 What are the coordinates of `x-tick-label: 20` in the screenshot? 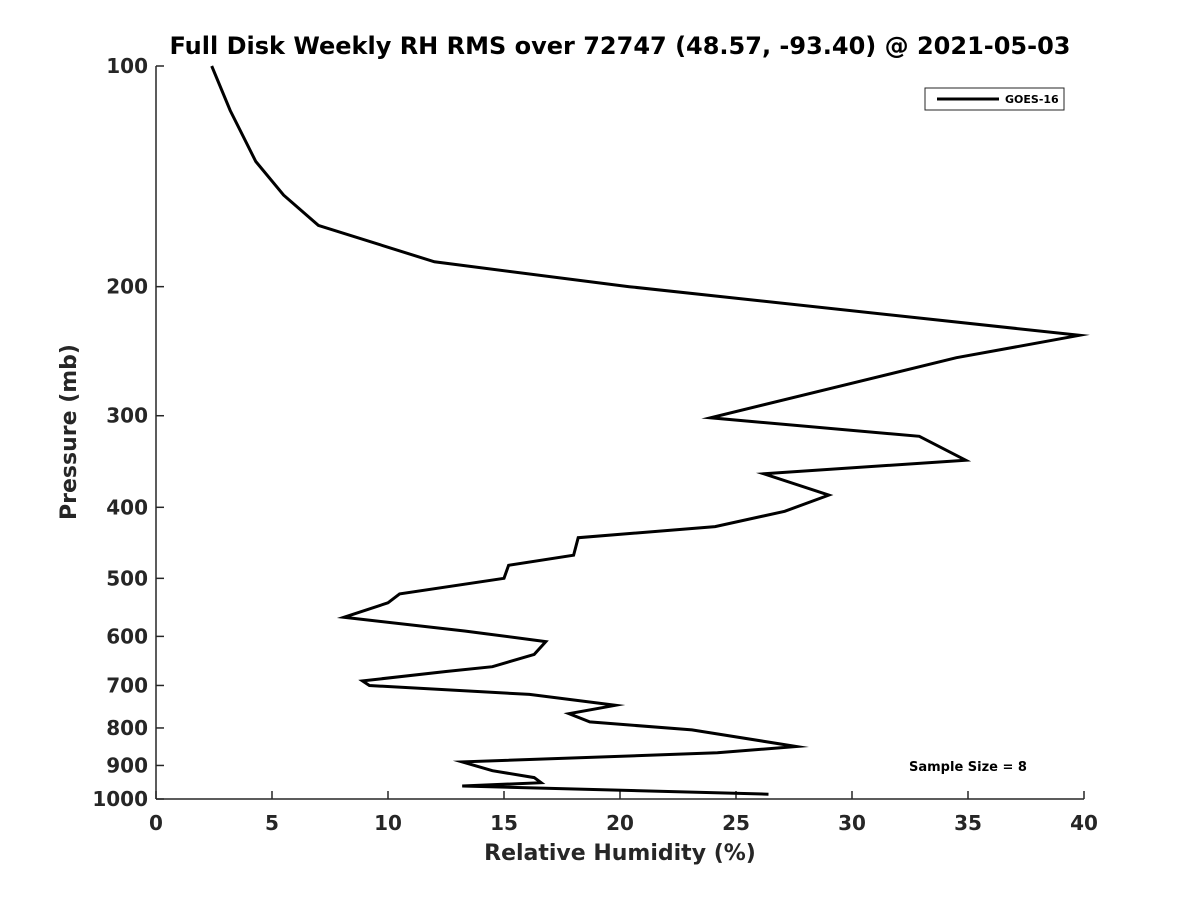 It's located at (620, 823).